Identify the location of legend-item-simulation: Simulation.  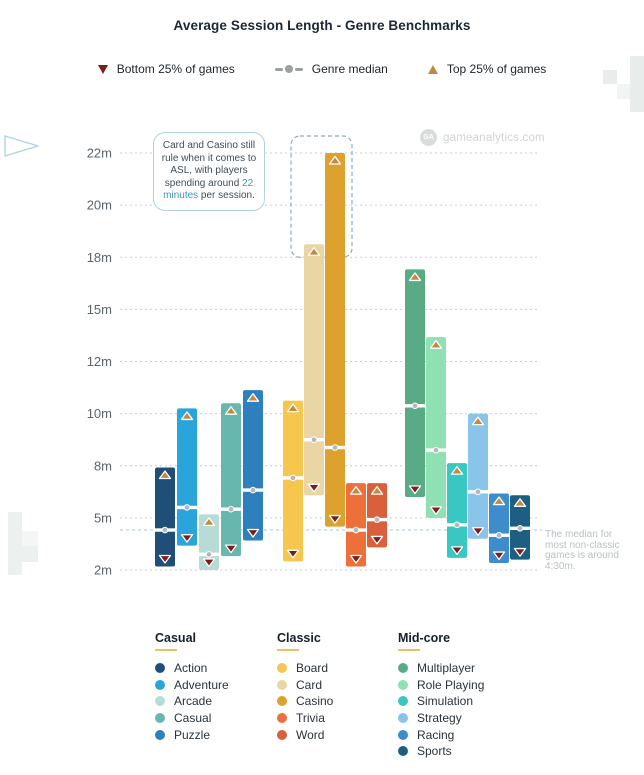
(441, 701).